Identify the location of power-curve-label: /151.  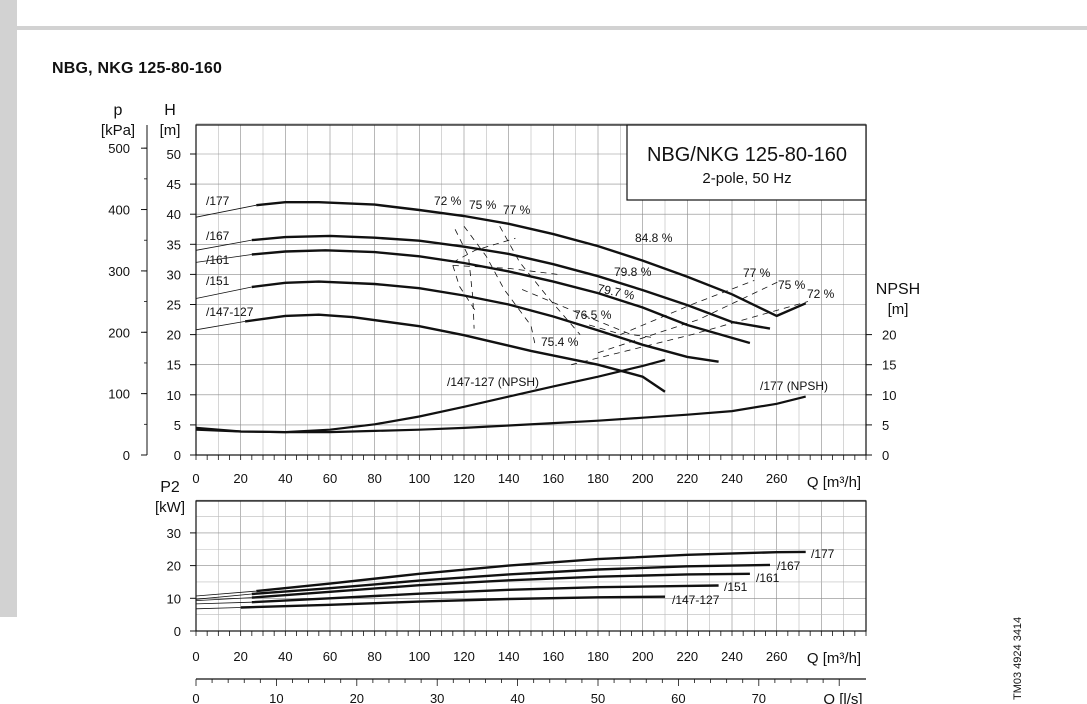
(736, 587).